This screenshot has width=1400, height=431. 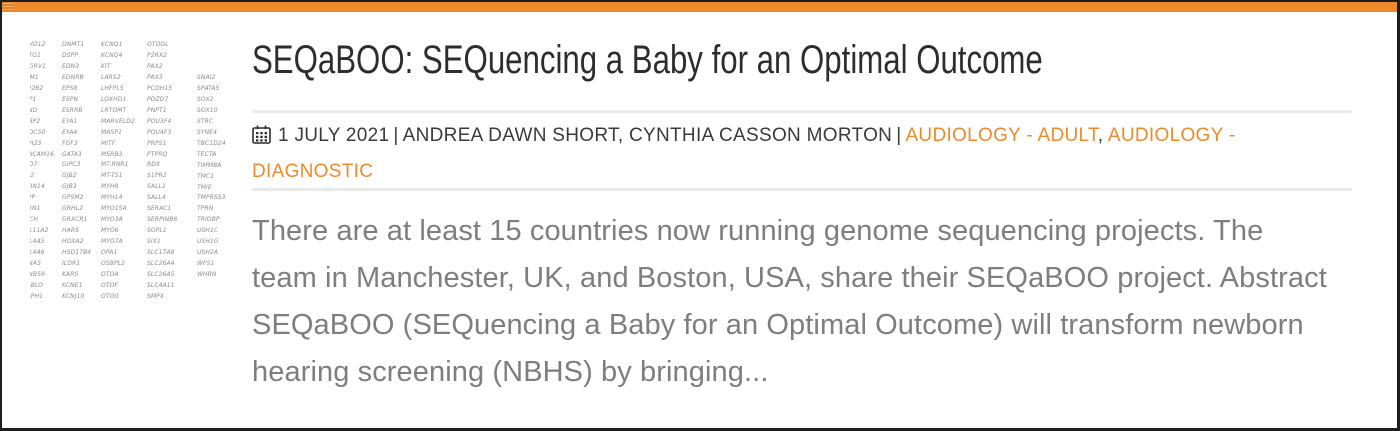 I want to click on gene-name: OTOF, so click(x=109, y=285).